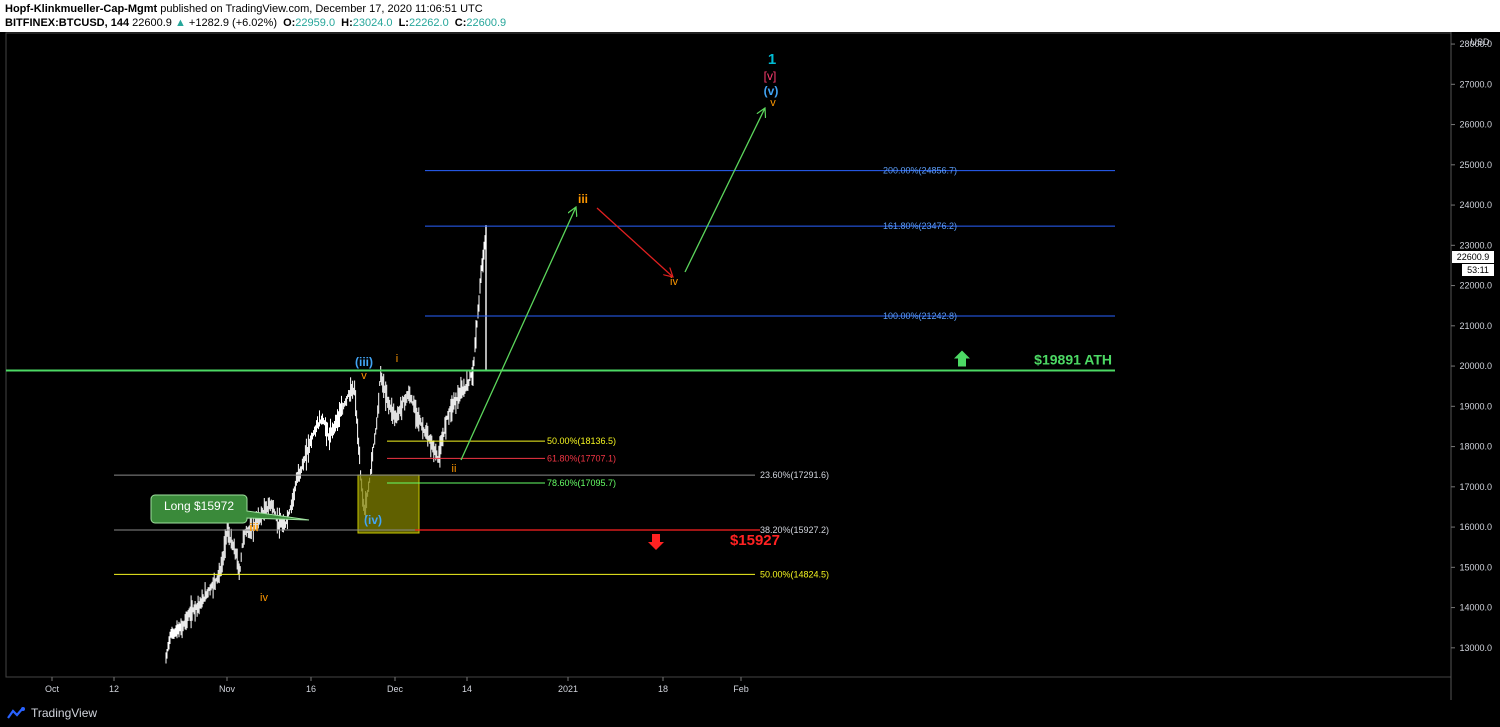 This screenshot has width=1500, height=727. What do you see at coordinates (326, 444) in the screenshot?
I see `price-series` at bounding box center [326, 444].